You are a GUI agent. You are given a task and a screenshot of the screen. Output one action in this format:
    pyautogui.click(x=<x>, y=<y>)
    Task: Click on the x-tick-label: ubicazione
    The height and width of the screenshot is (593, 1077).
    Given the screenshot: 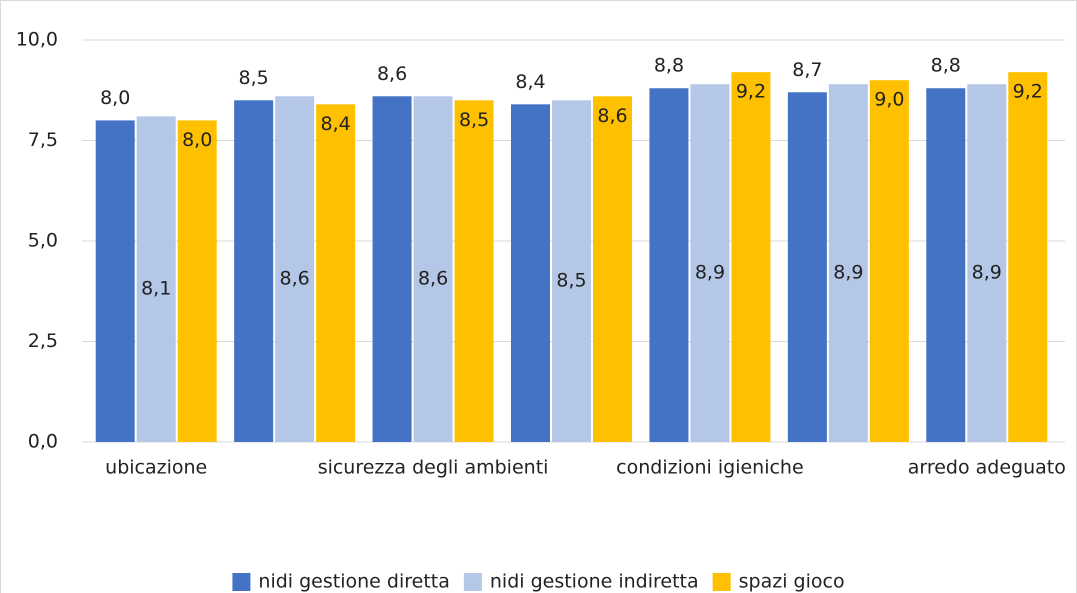 What is the action you would take?
    pyautogui.click(x=156, y=468)
    